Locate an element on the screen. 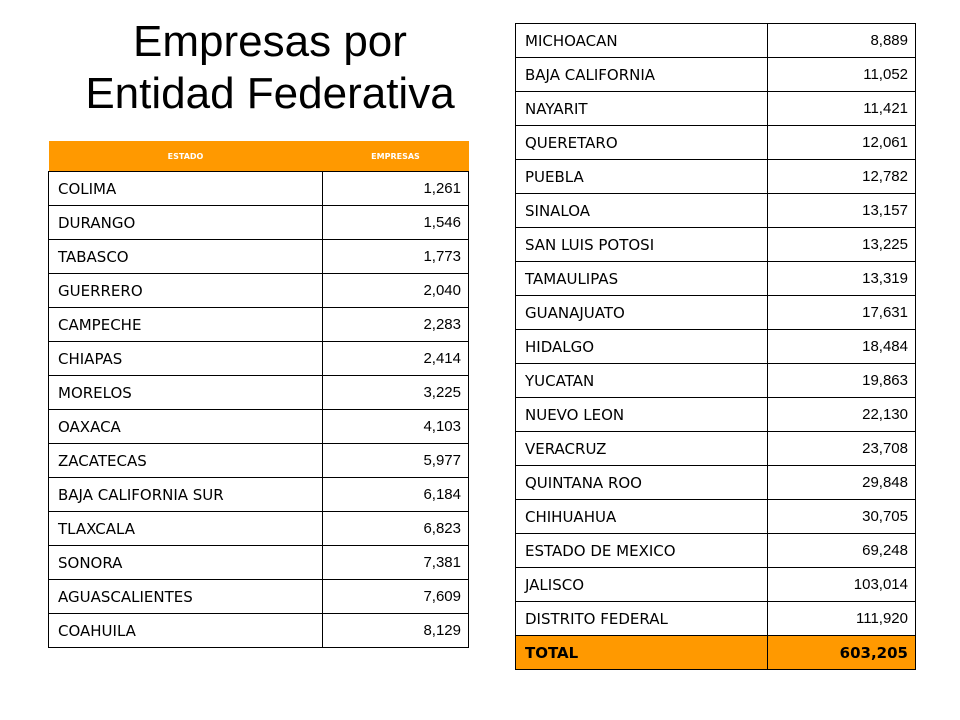 The width and height of the screenshot is (960, 720). company-count-cell: 23,708 is located at coordinates (841, 448).